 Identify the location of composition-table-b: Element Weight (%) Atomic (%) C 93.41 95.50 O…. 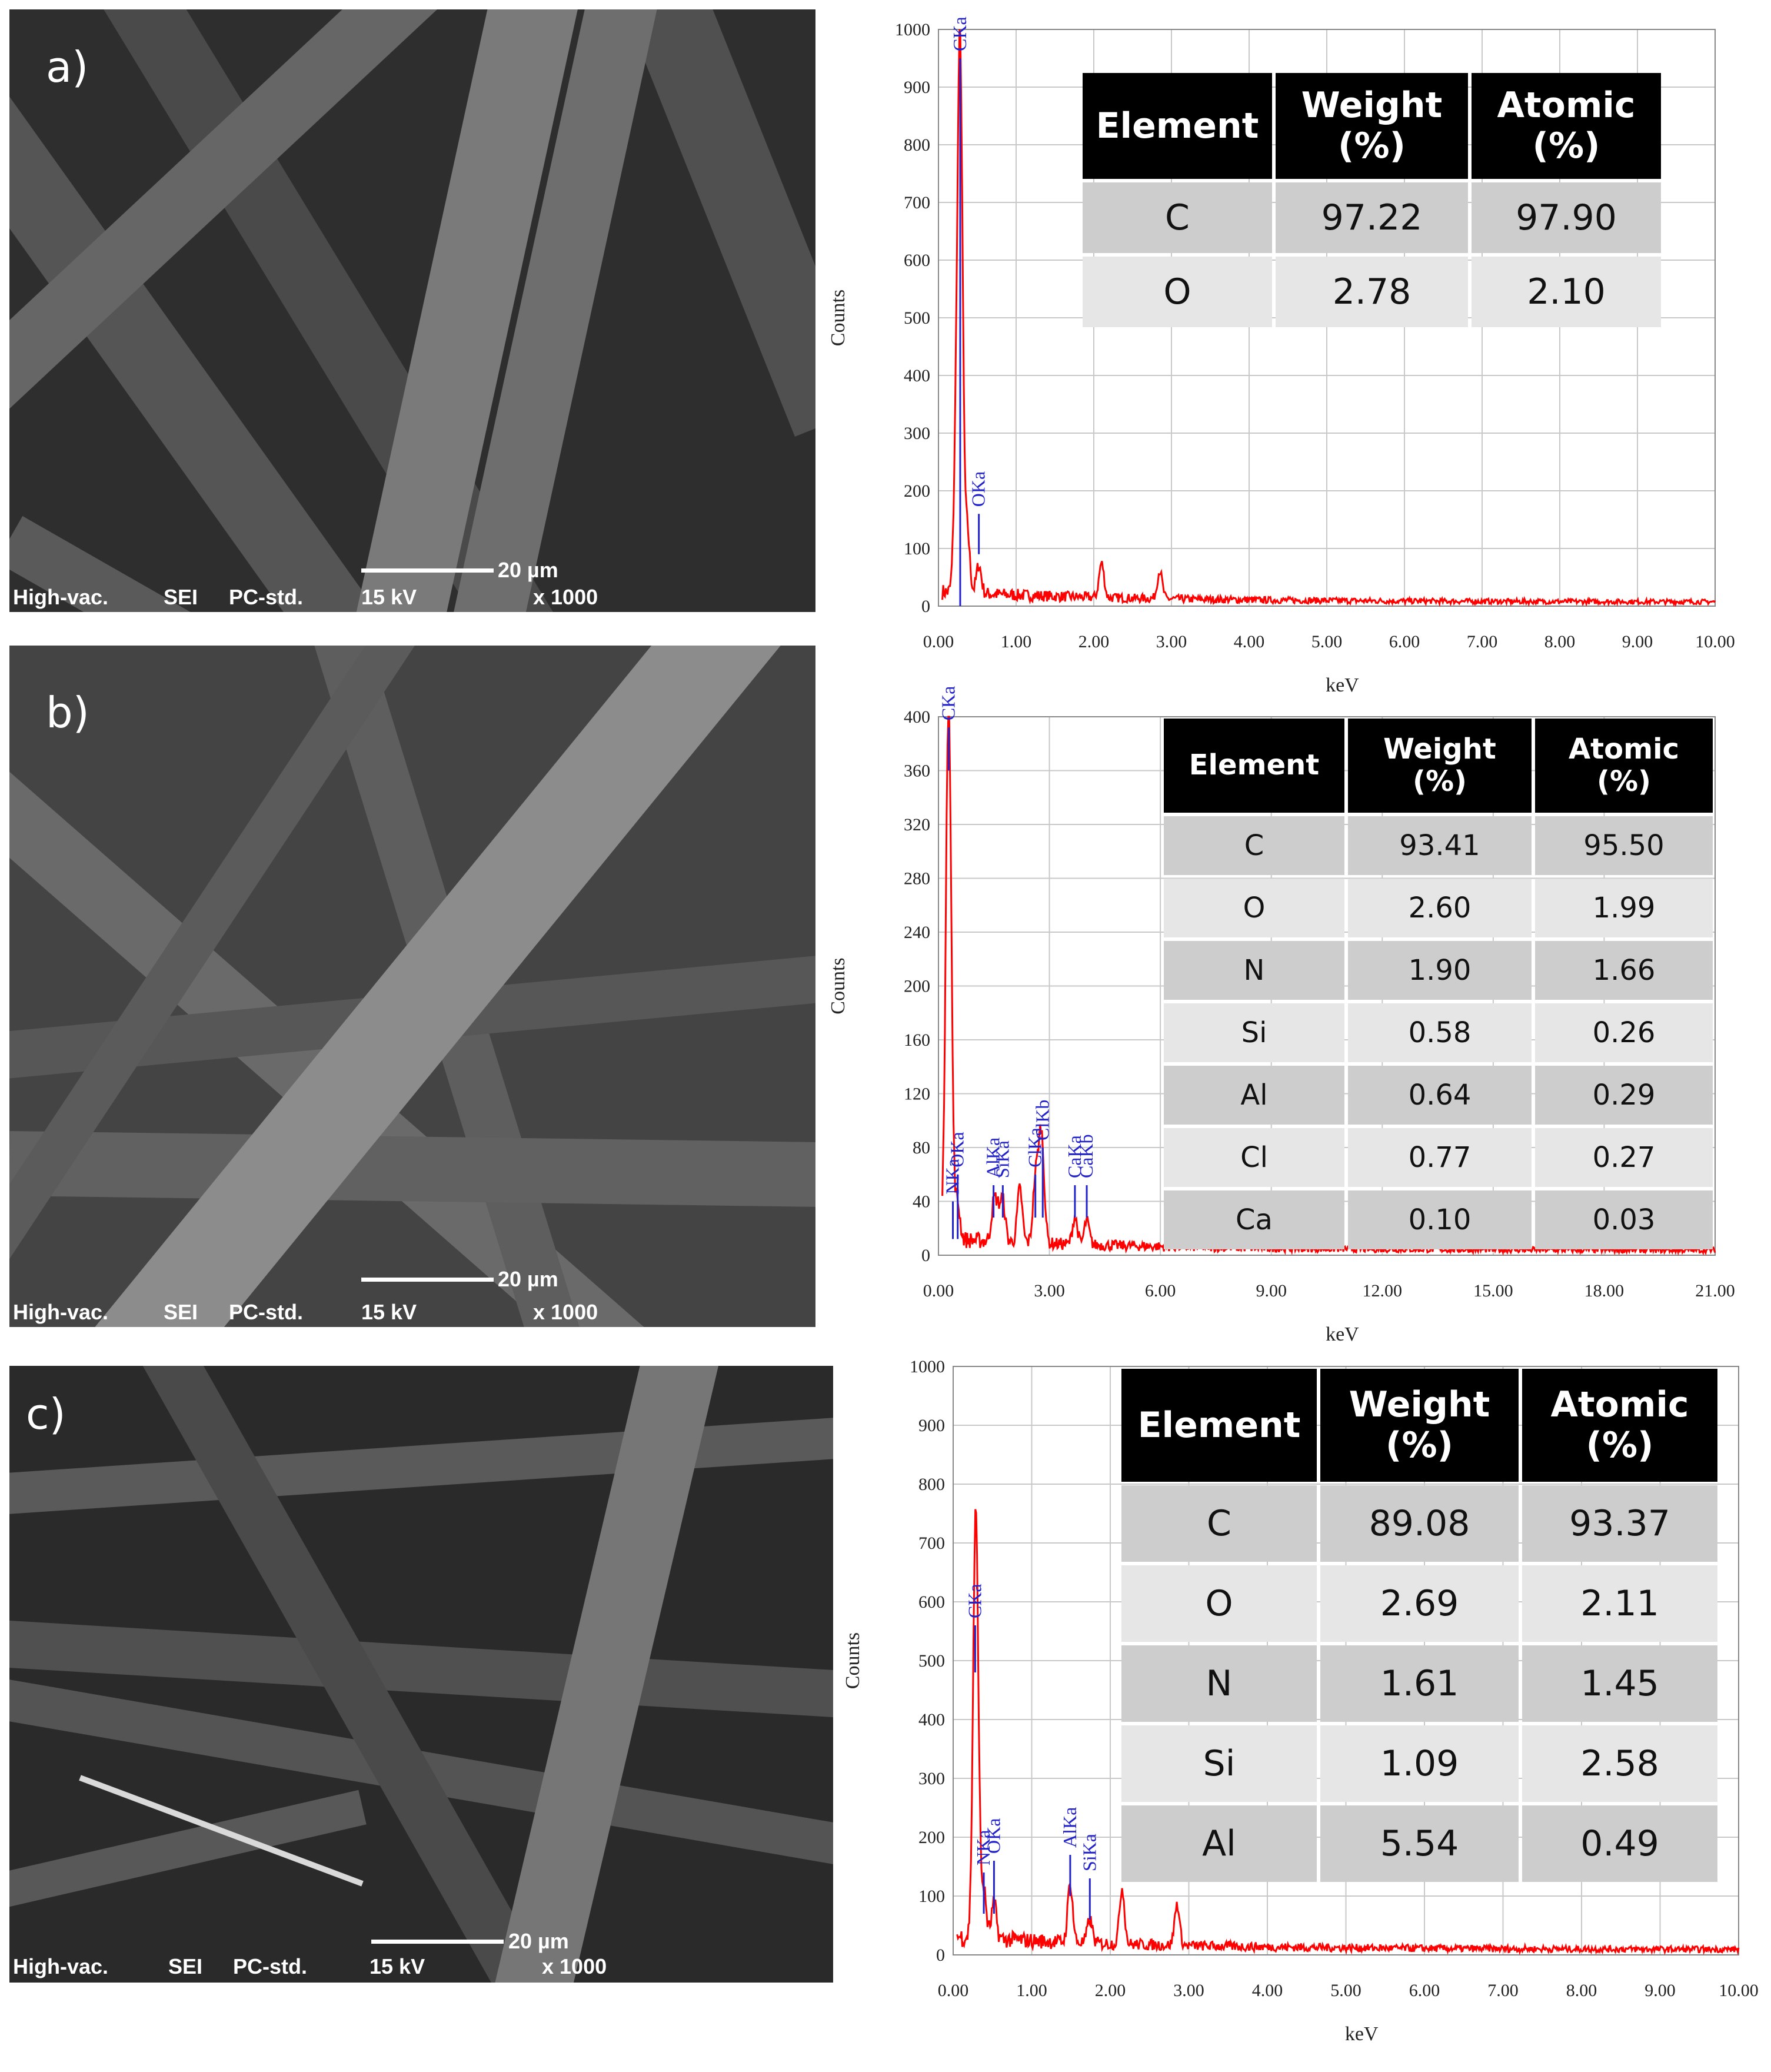
(1438, 984).